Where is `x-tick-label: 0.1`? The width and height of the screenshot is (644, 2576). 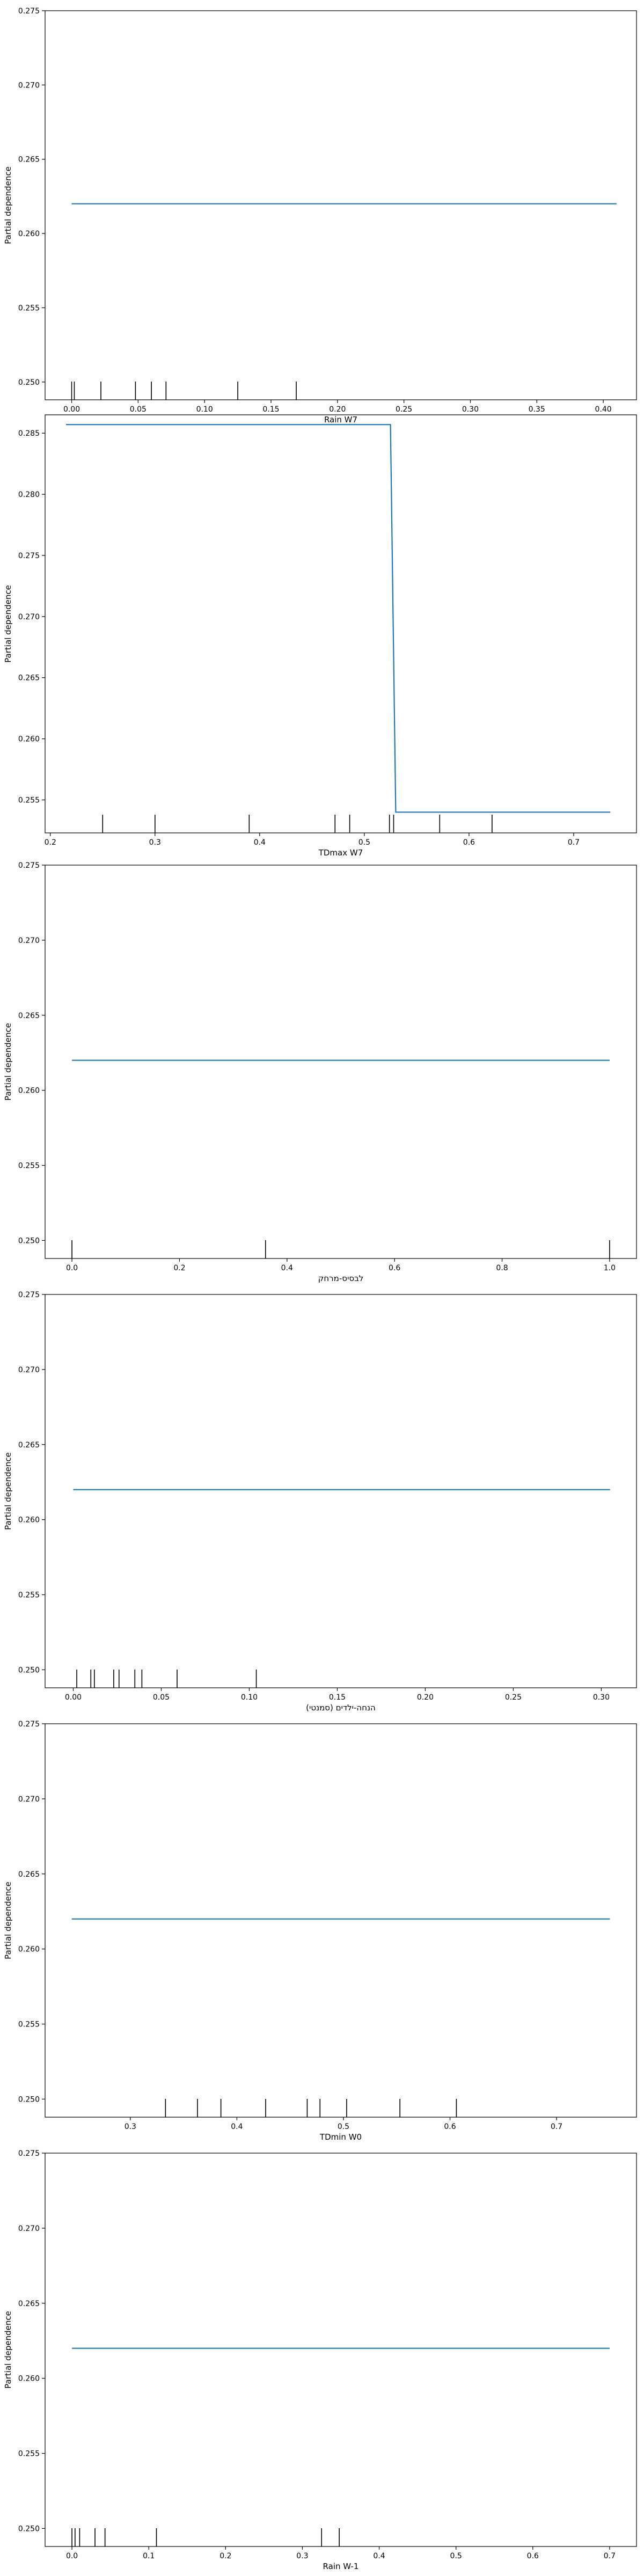 x-tick-label: 0.1 is located at coordinates (149, 2556).